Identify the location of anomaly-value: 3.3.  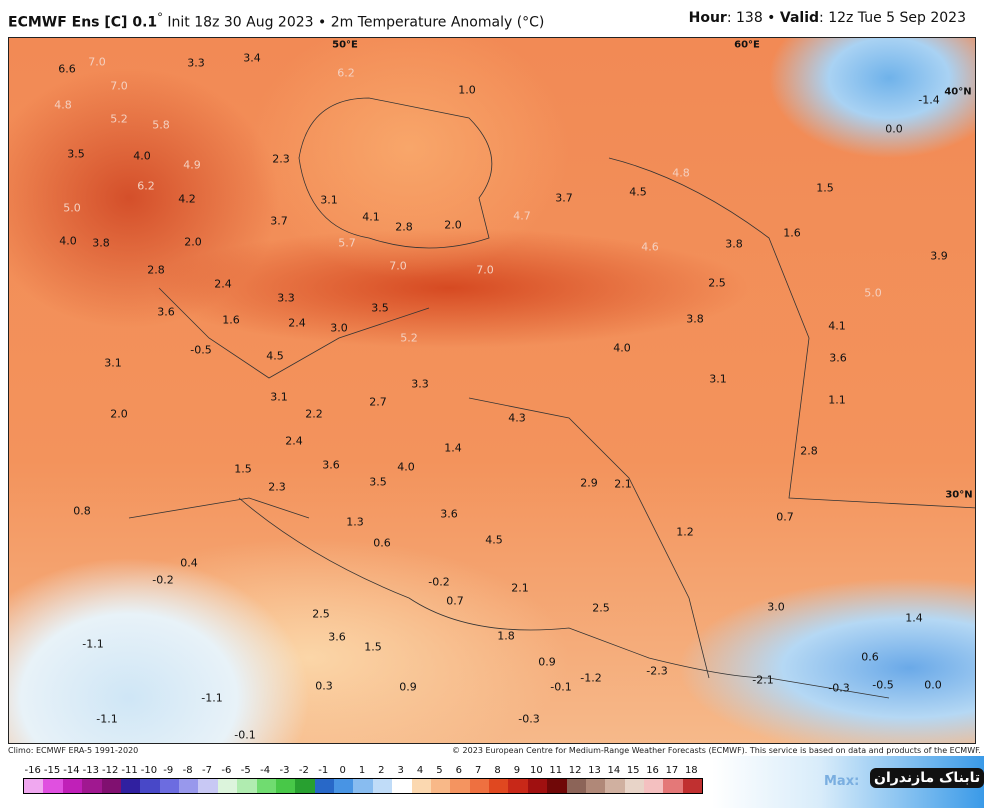
(286, 298).